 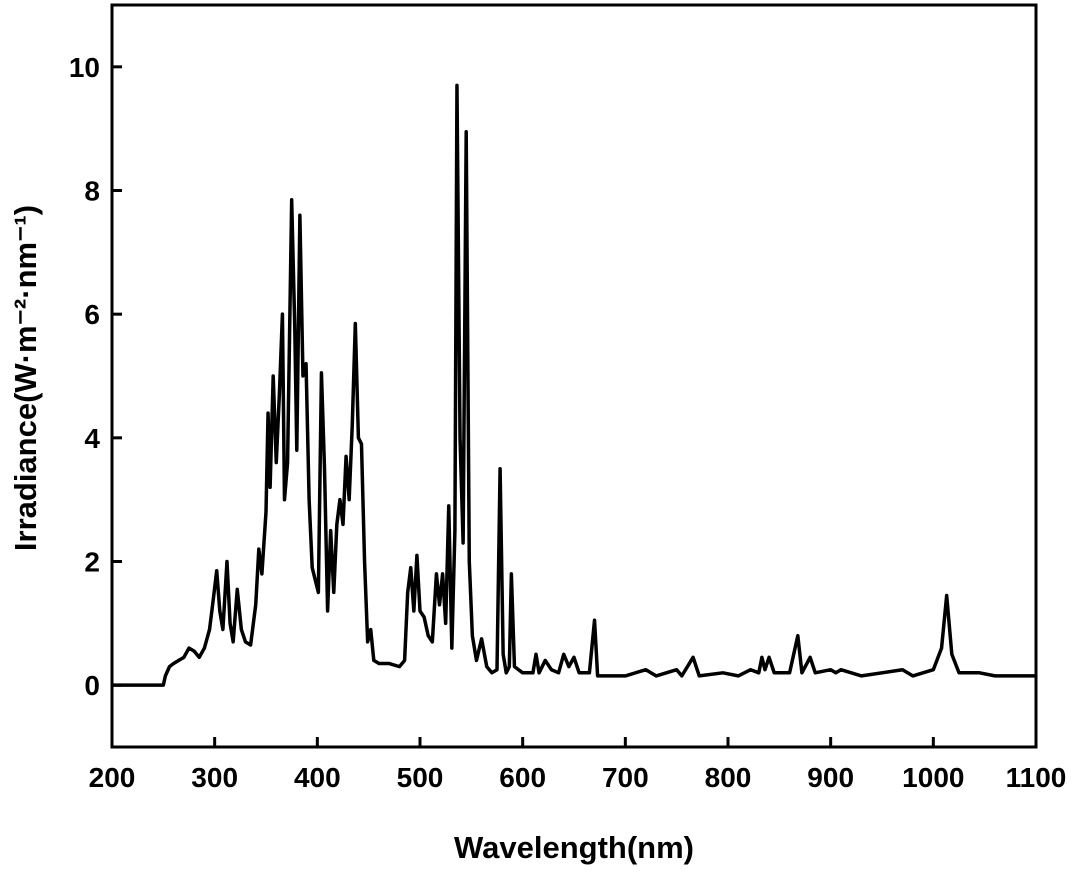 I want to click on x-tick-label: 700, so click(x=625, y=777).